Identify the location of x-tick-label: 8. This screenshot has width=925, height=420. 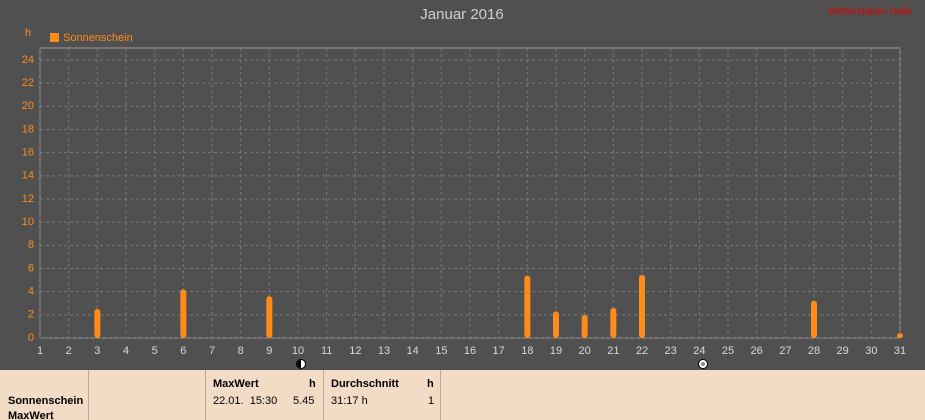
(241, 351).